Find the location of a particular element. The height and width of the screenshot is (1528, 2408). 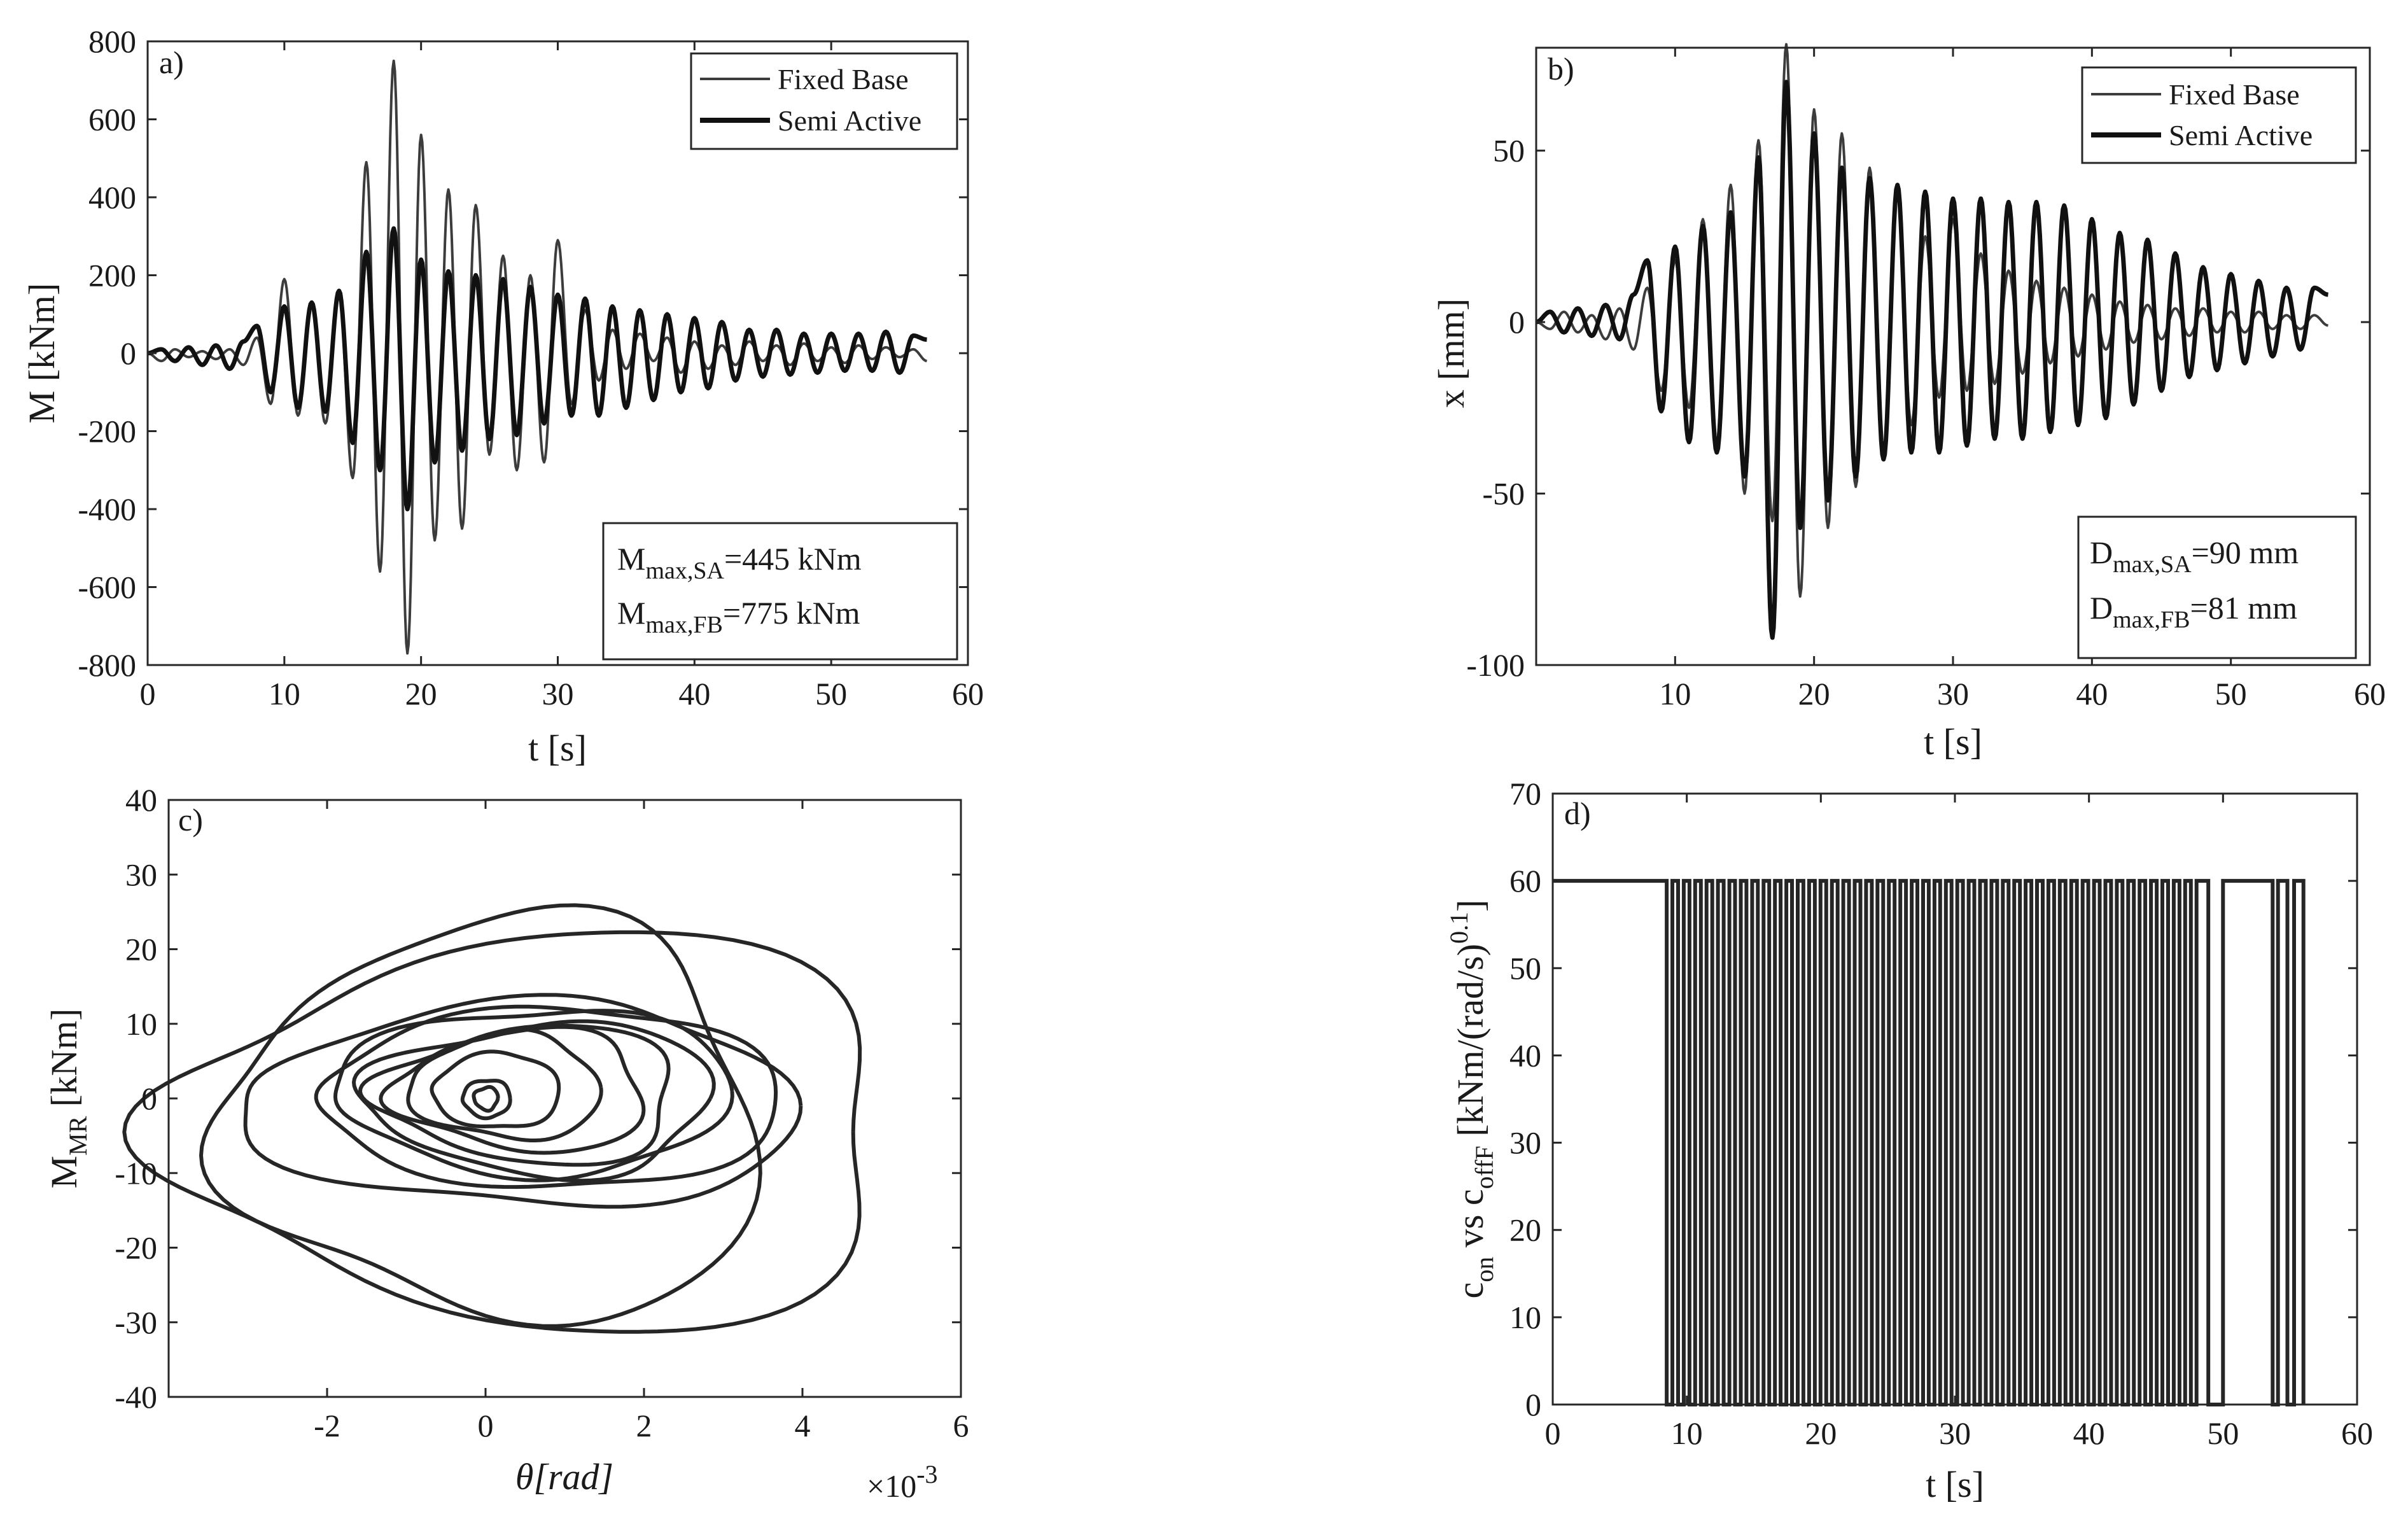

panel-a-xtick-label: 60 is located at coordinates (968, 693).